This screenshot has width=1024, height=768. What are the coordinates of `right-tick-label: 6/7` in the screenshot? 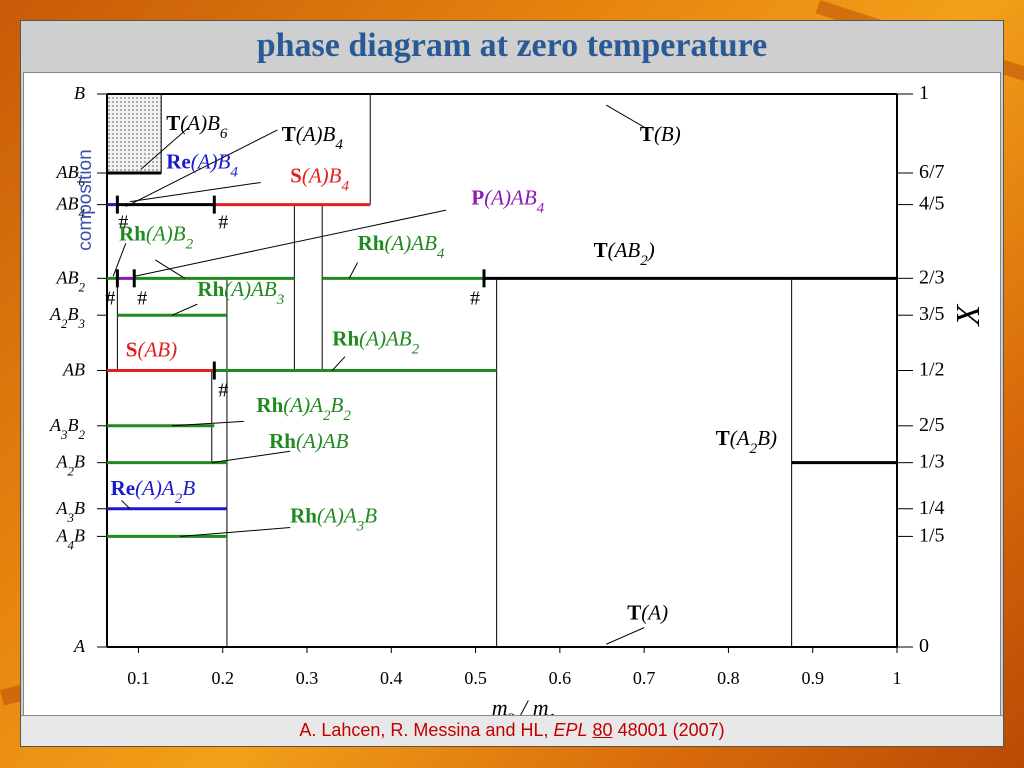 It's located at (932, 172).